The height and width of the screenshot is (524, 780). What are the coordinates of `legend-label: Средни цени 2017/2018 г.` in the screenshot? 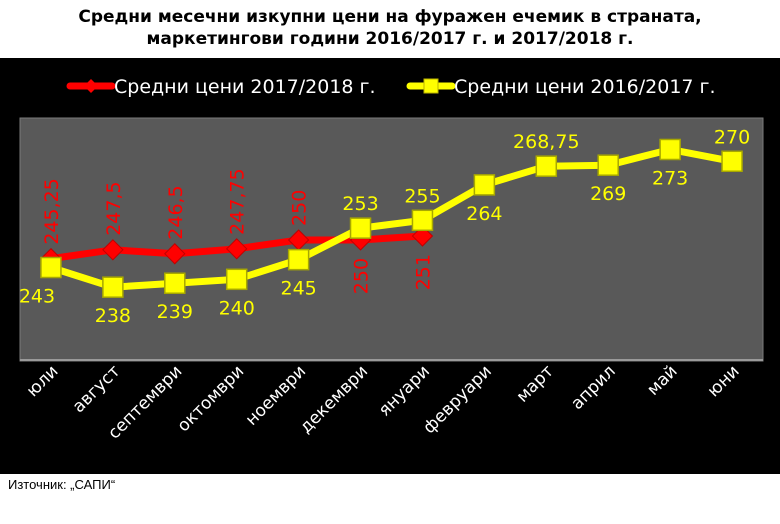 It's located at (245, 87).